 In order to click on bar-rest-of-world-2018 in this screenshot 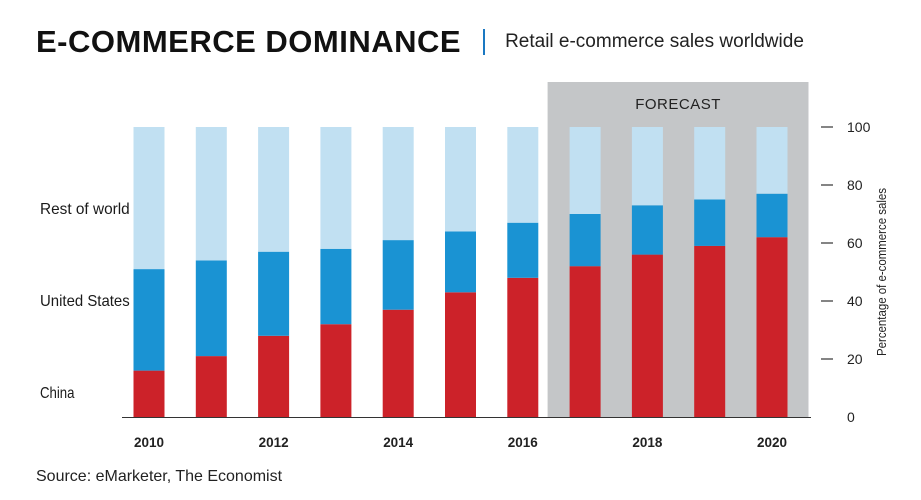, I will do `click(647, 166)`.